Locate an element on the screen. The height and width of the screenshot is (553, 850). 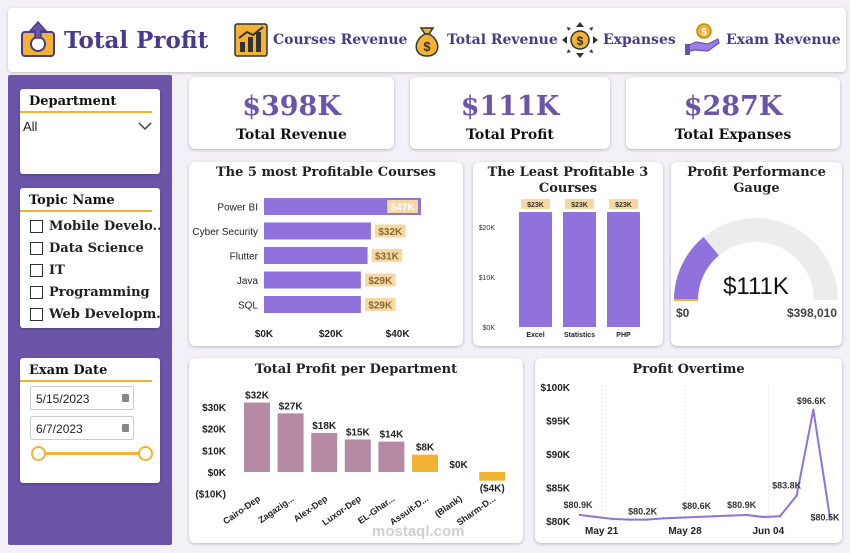
category-label: Power BI is located at coordinates (237, 208).